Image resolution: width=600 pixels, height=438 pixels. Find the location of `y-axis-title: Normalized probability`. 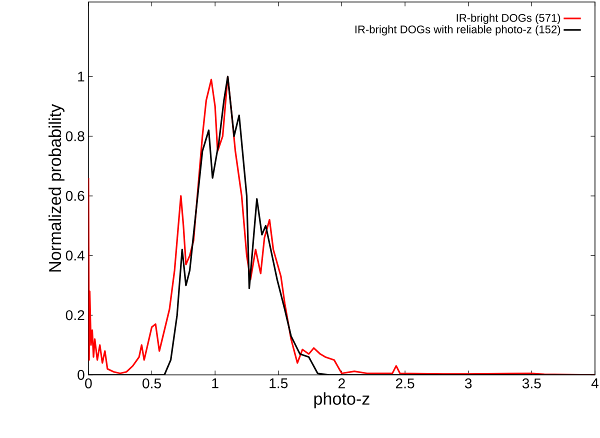

y-axis-title: Normalized probability is located at coordinates (56, 188).